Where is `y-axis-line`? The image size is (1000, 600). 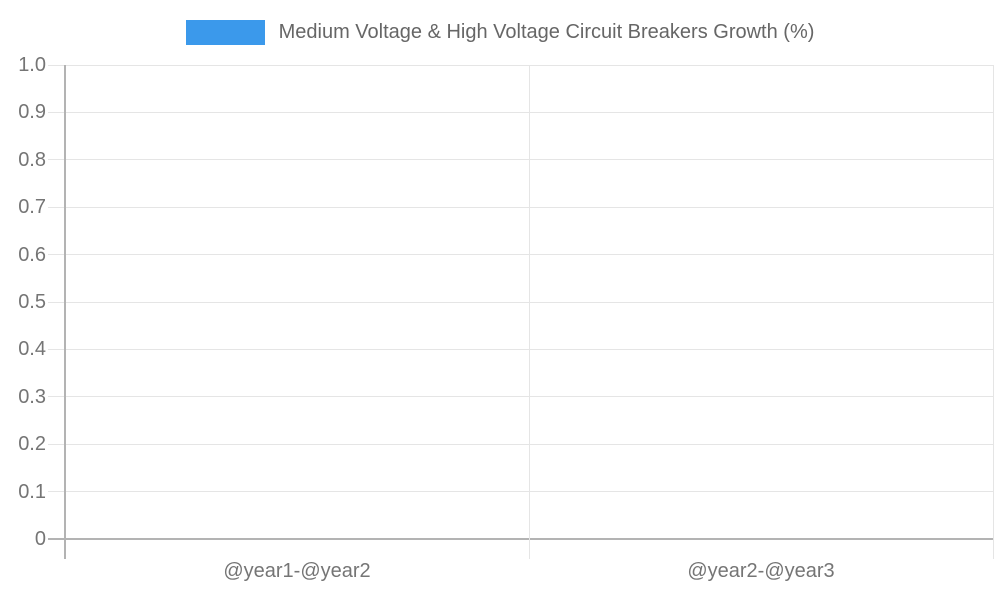 y-axis-line is located at coordinates (65, 312).